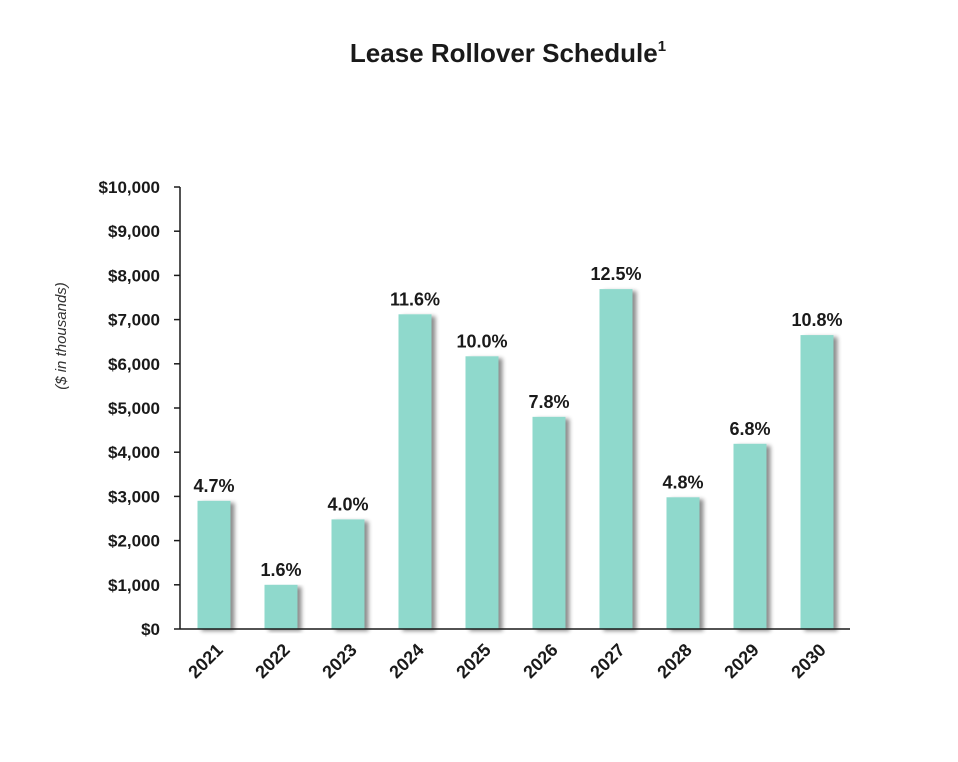 Image resolution: width=958 pixels, height=762 pixels. I want to click on x-tick-label-2022: 2022, so click(272, 661).